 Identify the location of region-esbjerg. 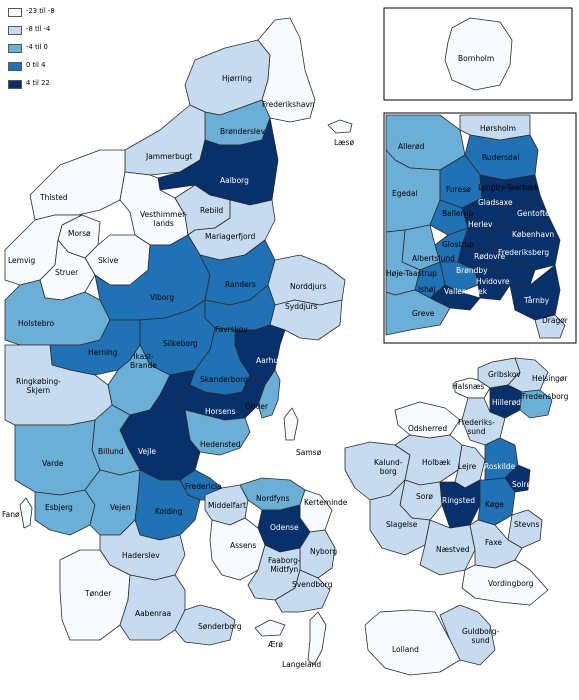
(65, 512).